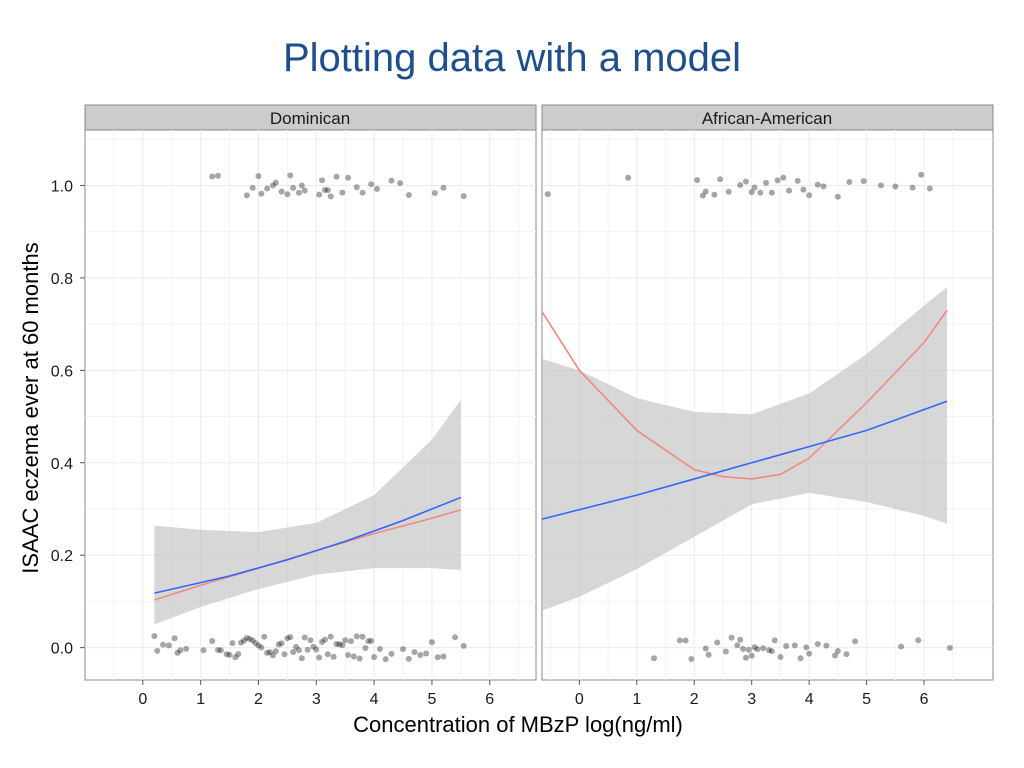 The height and width of the screenshot is (768, 1024). I want to click on y-tick-label: 0.8, so click(62, 279).